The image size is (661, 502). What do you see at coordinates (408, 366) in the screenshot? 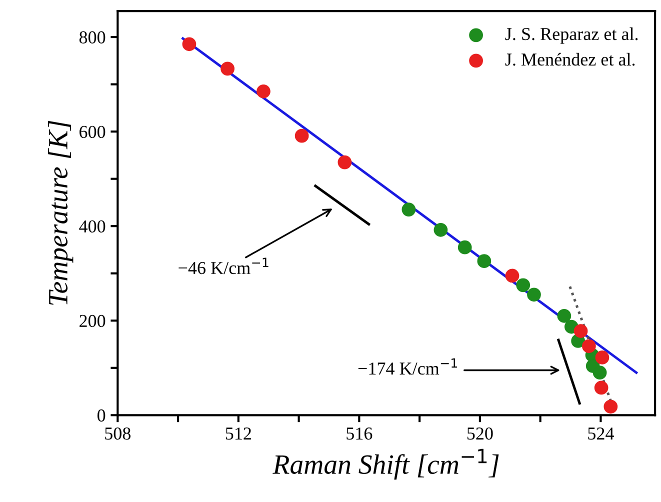
I see `annotation: −174 K/cm$^{−1}$` at bounding box center [408, 366].